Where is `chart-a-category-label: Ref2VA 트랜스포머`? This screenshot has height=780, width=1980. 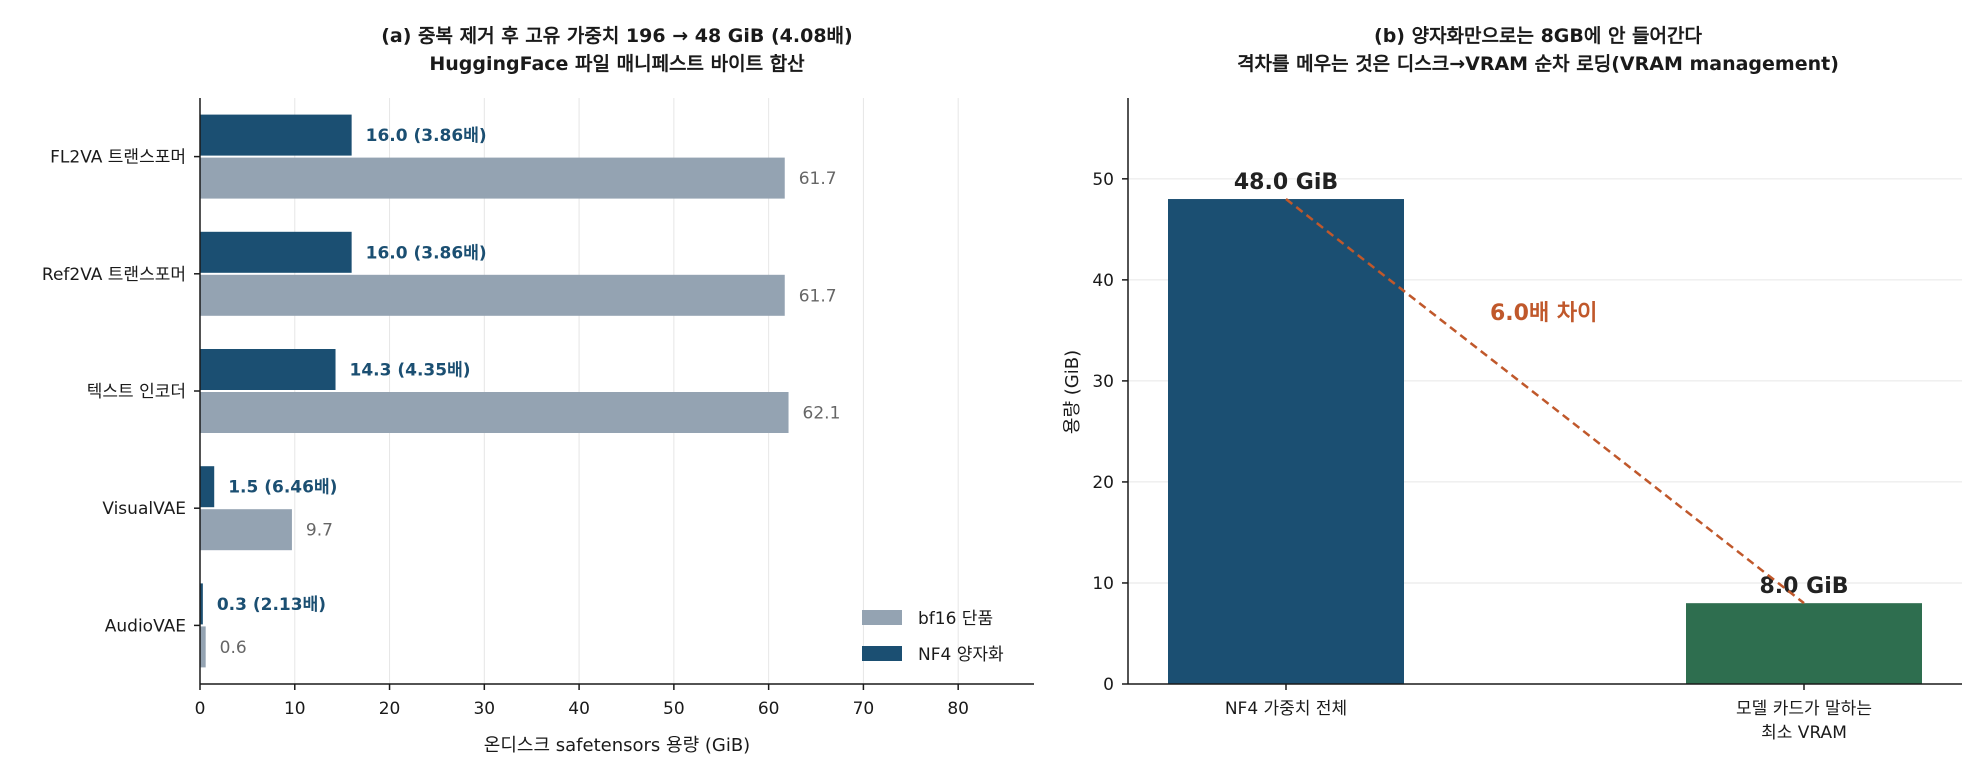
chart-a-category-label: Ref2VA 트랜스포머 is located at coordinates (114, 275).